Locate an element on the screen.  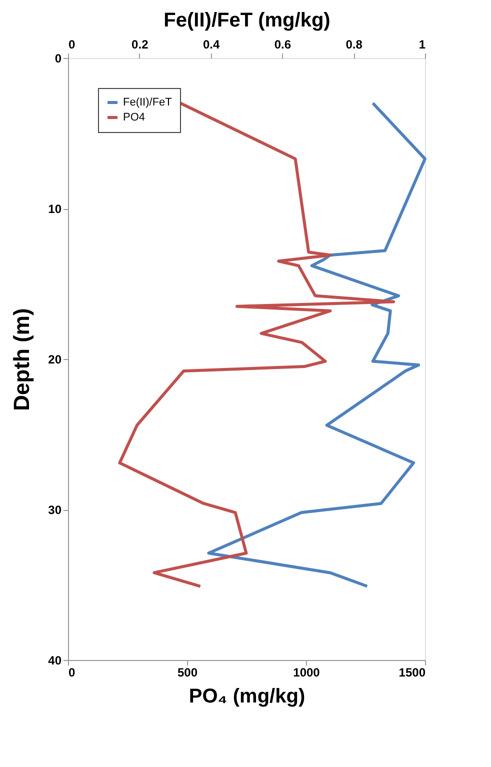
x-tick-label: 0 is located at coordinates (72, 673).